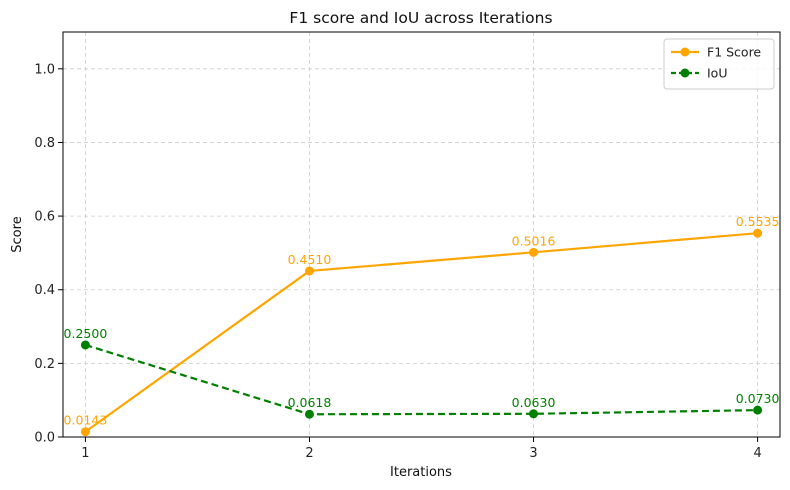 This screenshot has width=790, height=490. I want to click on chart-title: F1 score and IoU across Iterations, so click(420, 18).